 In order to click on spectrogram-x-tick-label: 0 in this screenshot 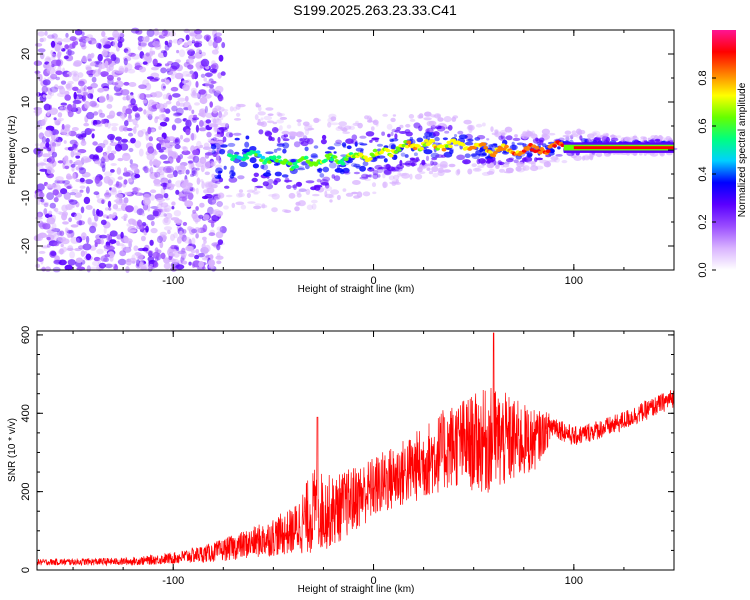, I will do `click(373, 281)`.